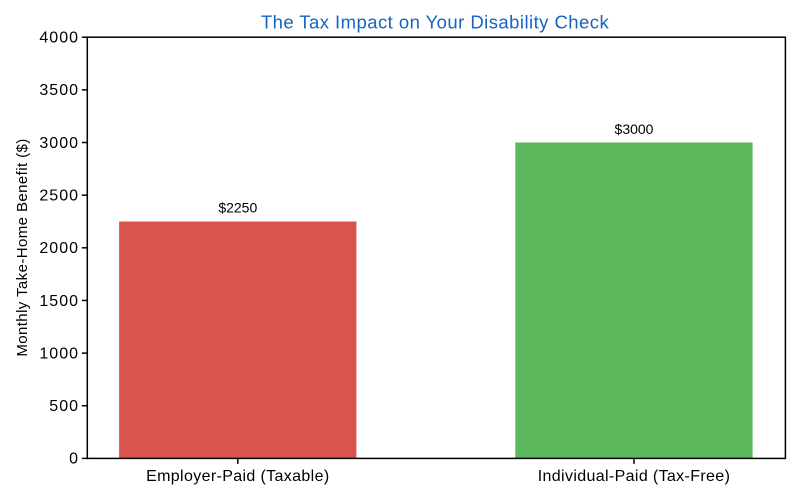 This screenshot has height=500, width=800. Describe the element at coordinates (237, 476) in the screenshot. I see `svg-text: Employer-Paid (Taxable)` at that location.